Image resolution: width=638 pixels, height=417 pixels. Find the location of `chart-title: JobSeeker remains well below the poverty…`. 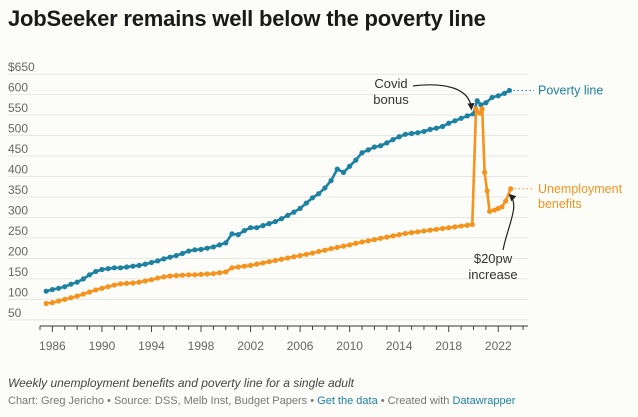

chart-title: JobSeeker remains well below the poverty… is located at coordinates (247, 18).